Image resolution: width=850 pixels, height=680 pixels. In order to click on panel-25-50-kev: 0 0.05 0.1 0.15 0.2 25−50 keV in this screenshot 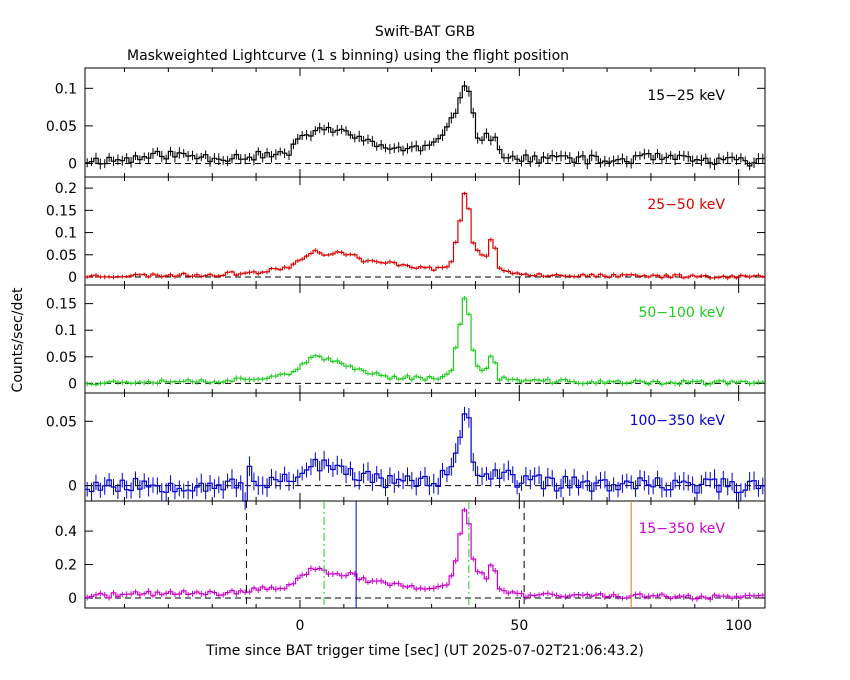, I will do `click(406, 231)`.